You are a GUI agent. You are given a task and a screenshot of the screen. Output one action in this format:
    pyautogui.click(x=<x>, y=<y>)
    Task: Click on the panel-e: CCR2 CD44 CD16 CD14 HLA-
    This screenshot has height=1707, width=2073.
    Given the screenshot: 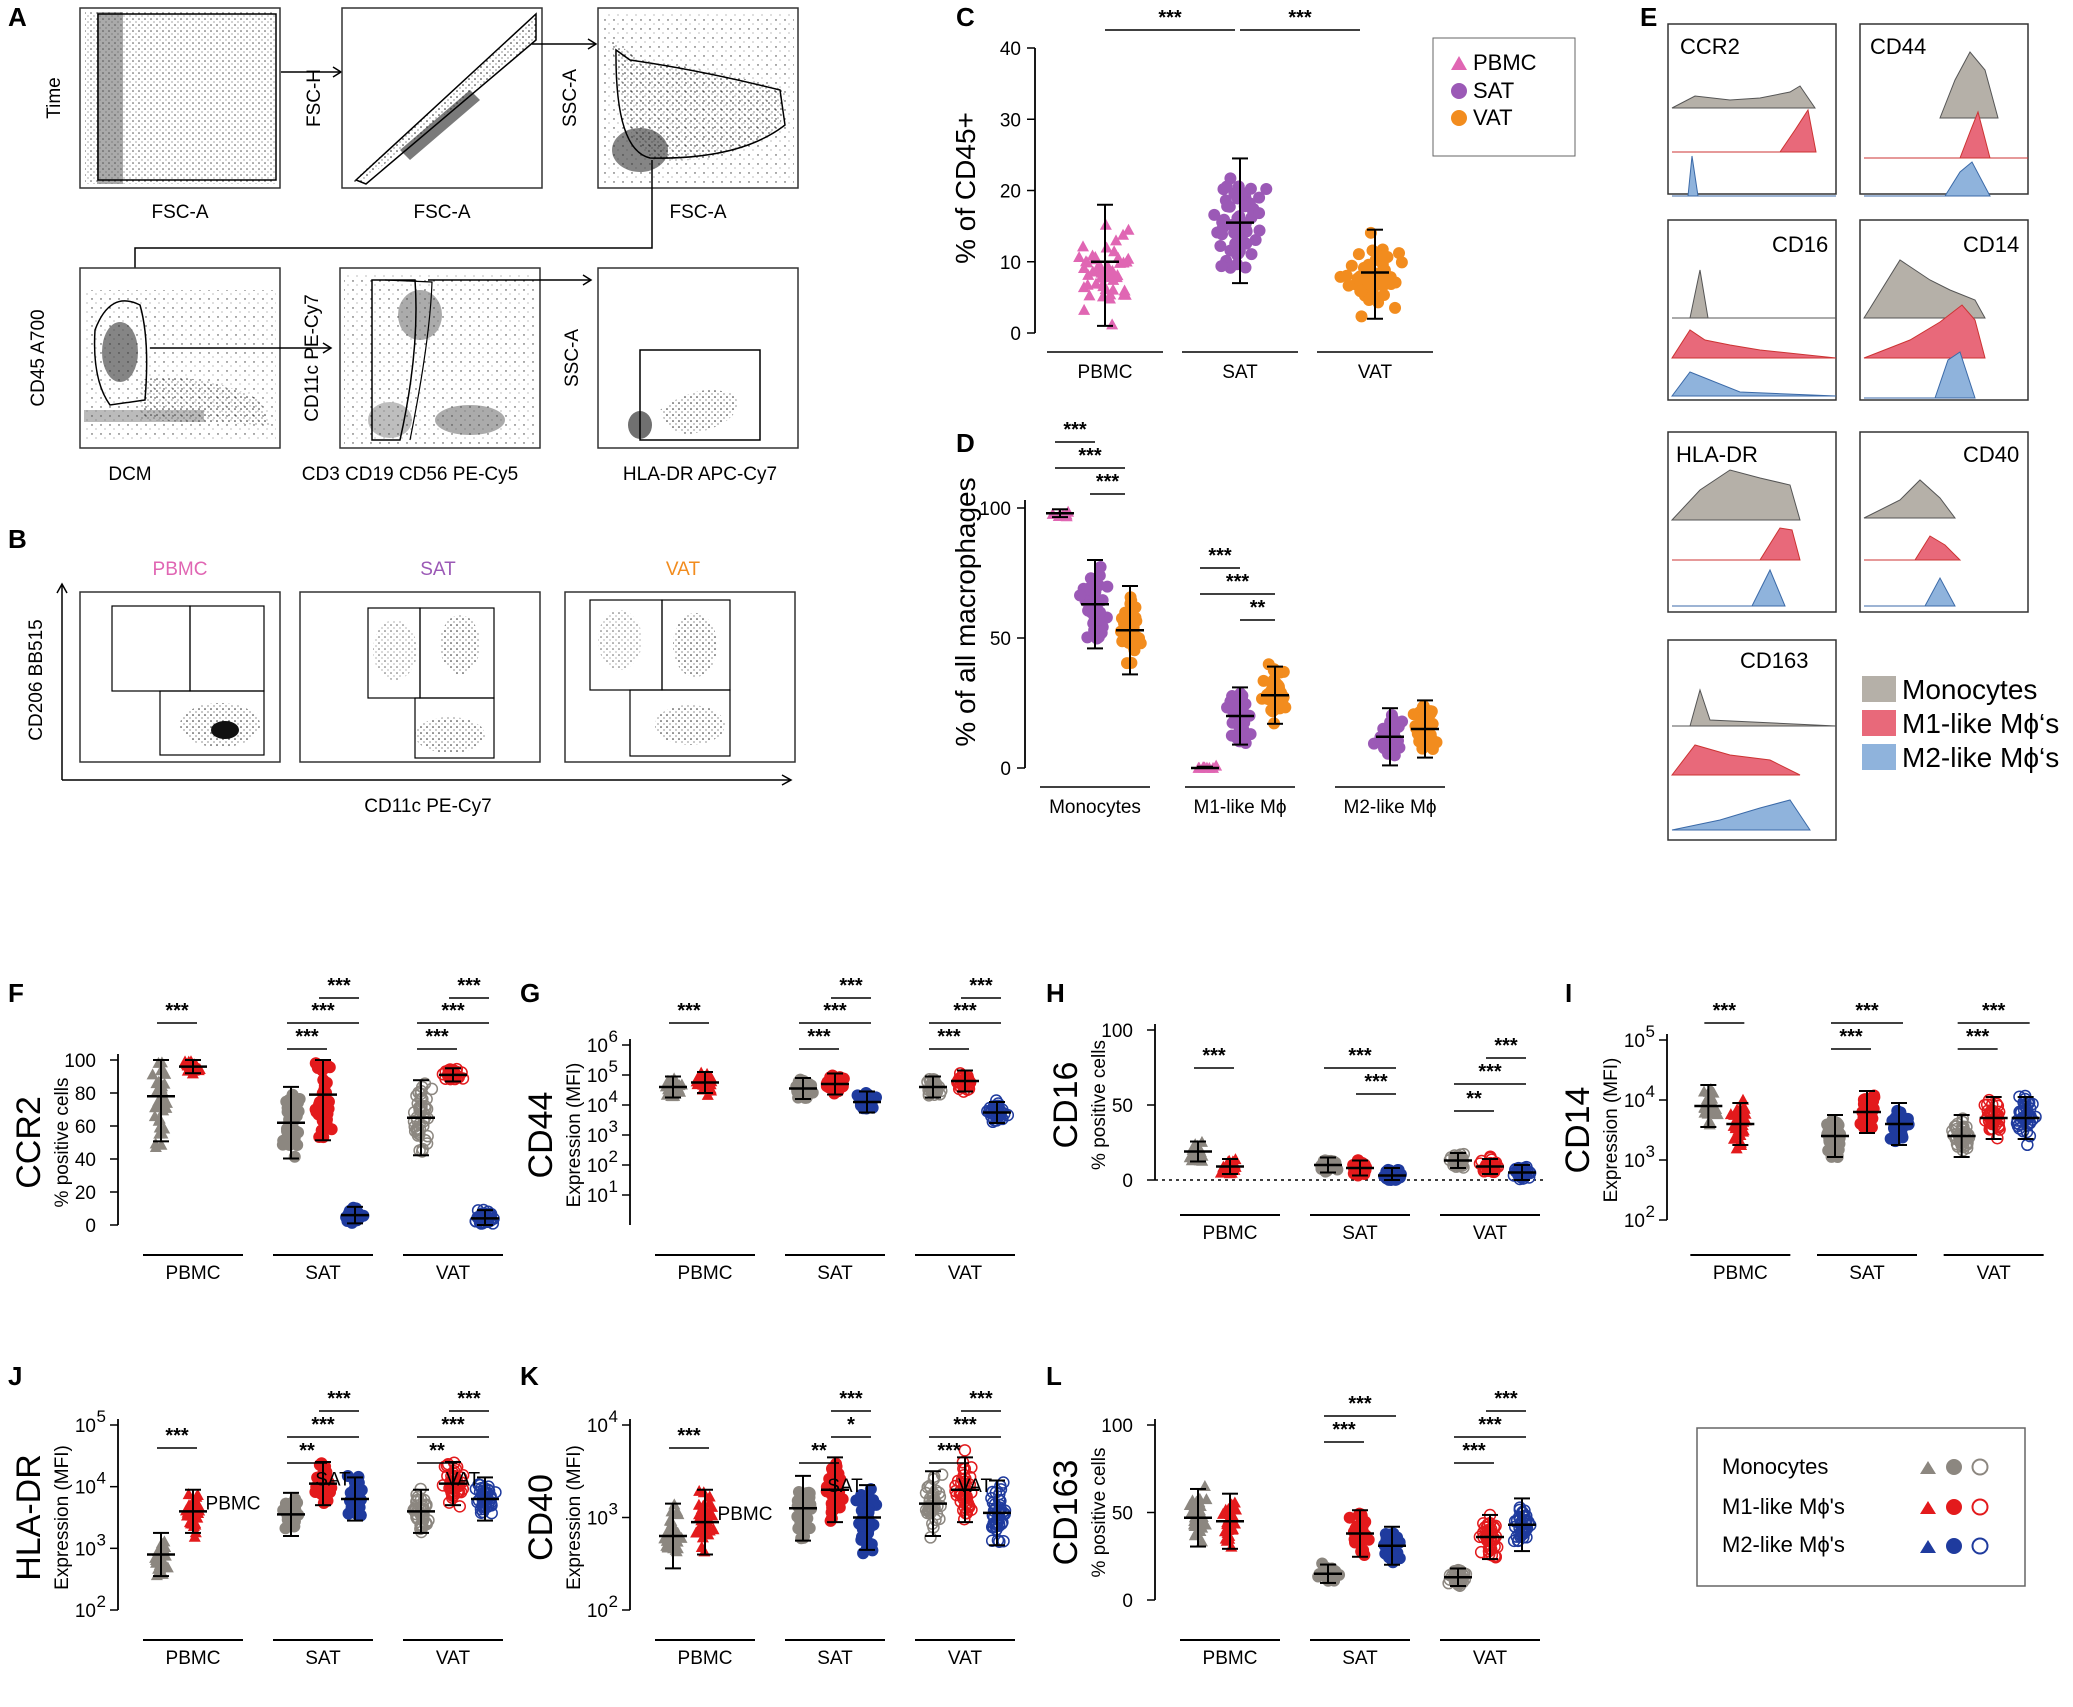 What is the action you would take?
    pyautogui.click(x=1863, y=432)
    